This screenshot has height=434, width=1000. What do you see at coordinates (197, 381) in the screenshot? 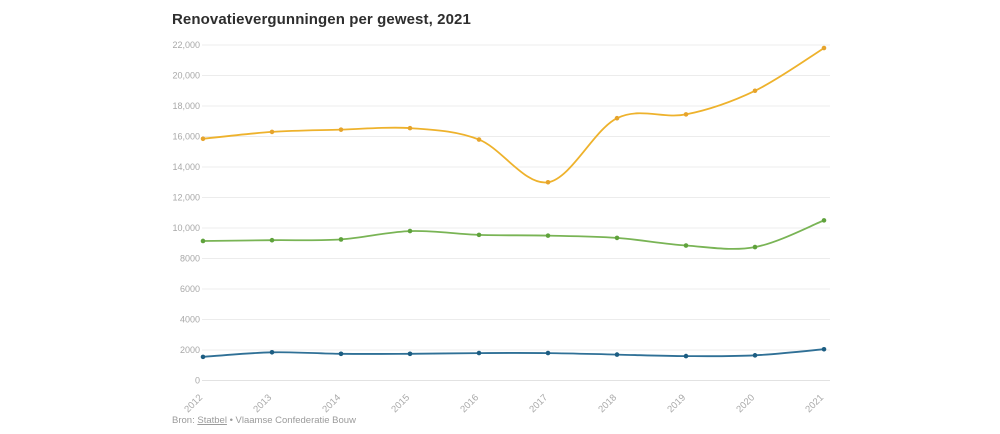
I see `y-tick-label: 0` at bounding box center [197, 381].